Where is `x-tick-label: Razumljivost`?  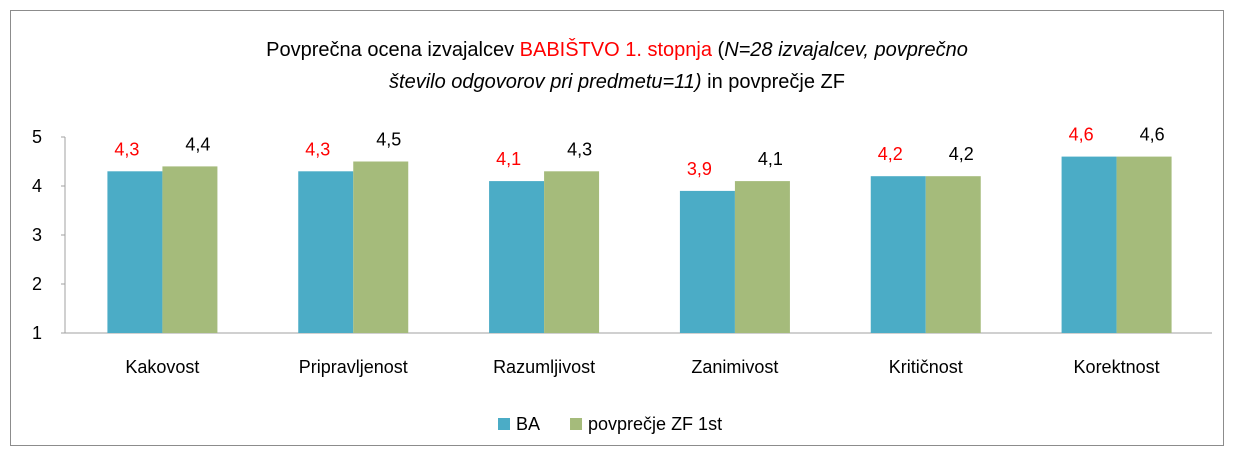
x-tick-label: Razumljivost is located at coordinates (544, 367).